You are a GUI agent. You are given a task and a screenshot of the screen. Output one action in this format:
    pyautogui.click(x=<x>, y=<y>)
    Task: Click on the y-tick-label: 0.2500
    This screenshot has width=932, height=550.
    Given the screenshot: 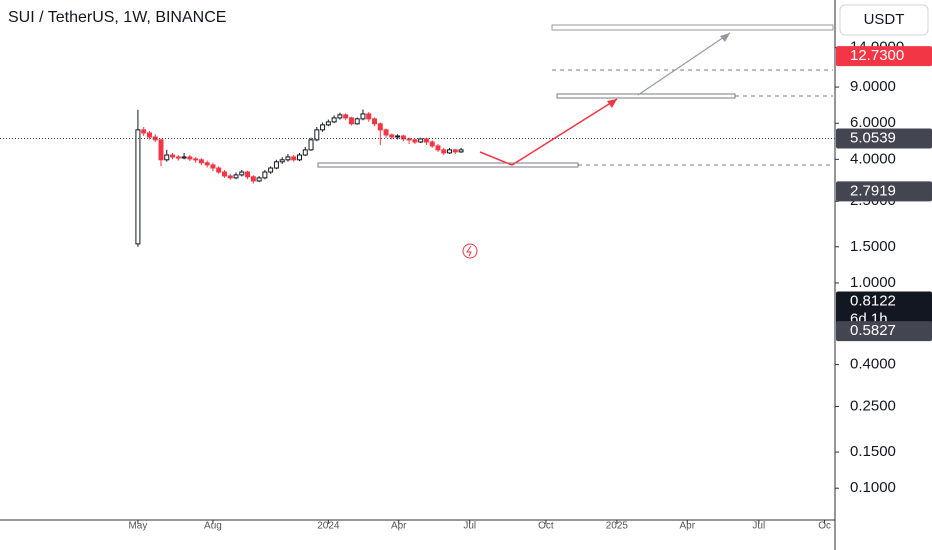 What is the action you would take?
    pyautogui.click(x=873, y=405)
    